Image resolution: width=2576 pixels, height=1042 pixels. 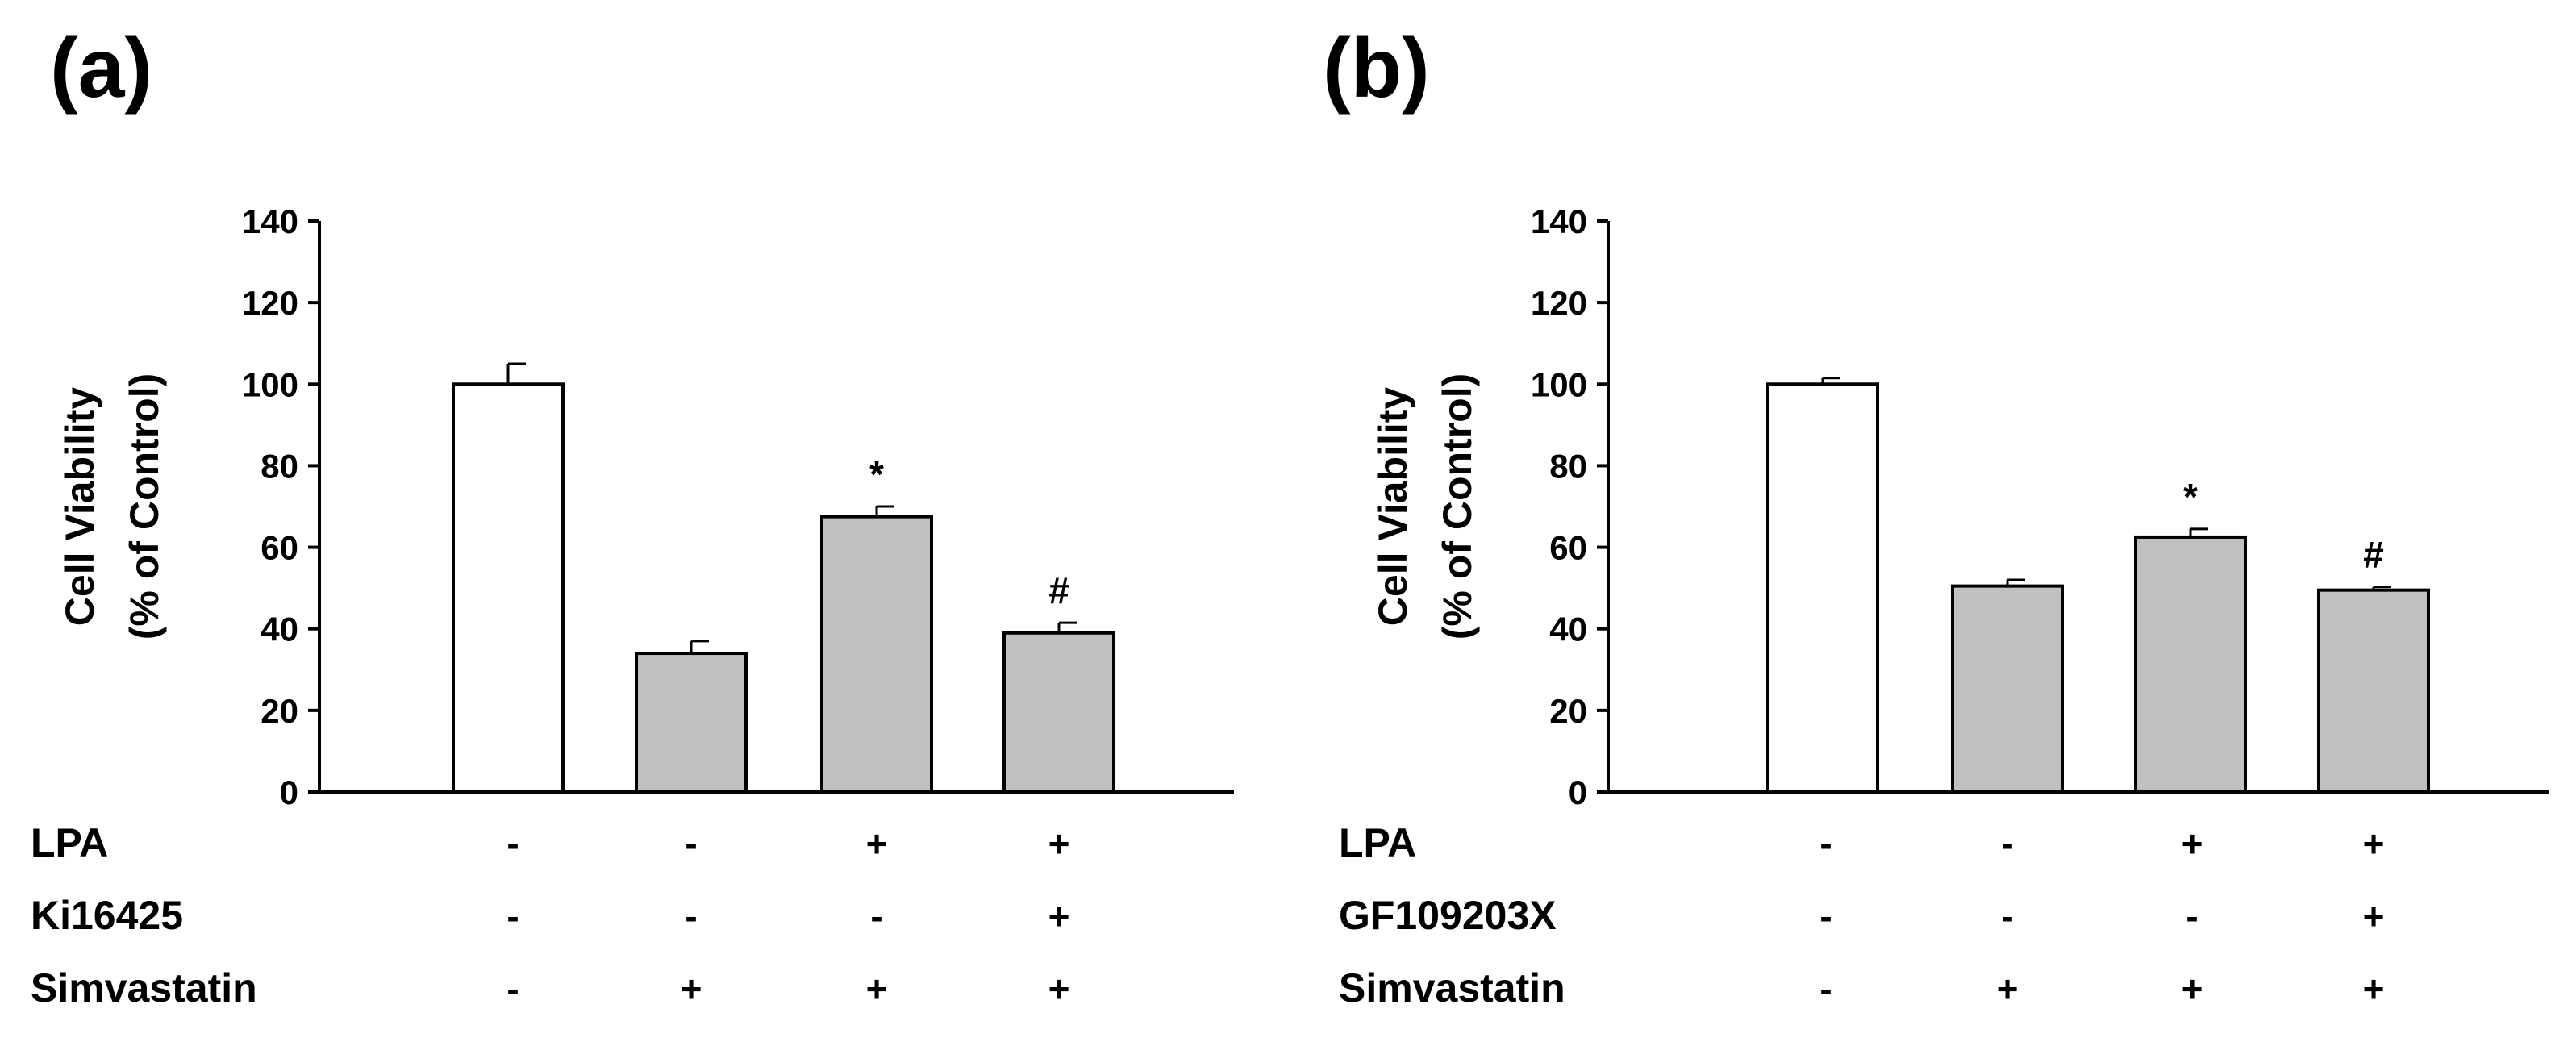 What do you see at coordinates (101, 68) in the screenshot?
I see `panel-a-label: (a)` at bounding box center [101, 68].